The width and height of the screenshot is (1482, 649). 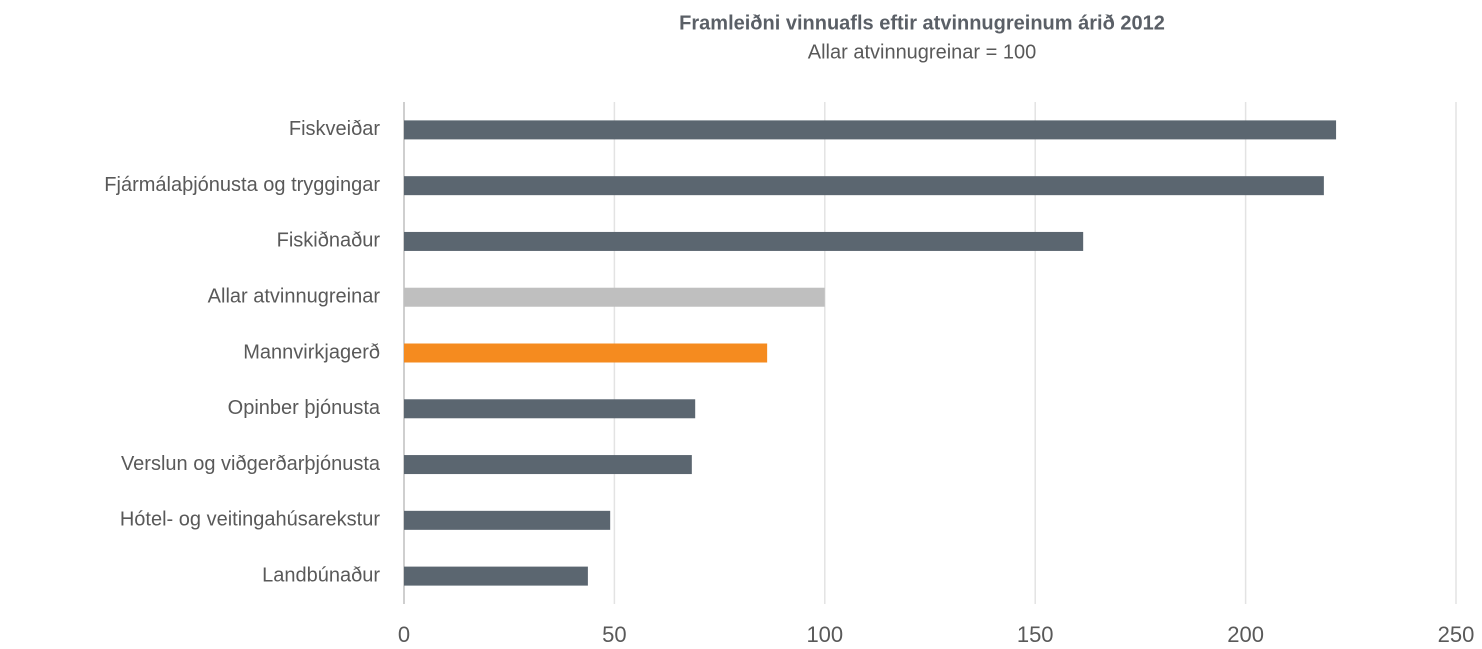 I want to click on y-tick-label: Hótel- og veitingahúsarekstur, so click(x=250, y=520).